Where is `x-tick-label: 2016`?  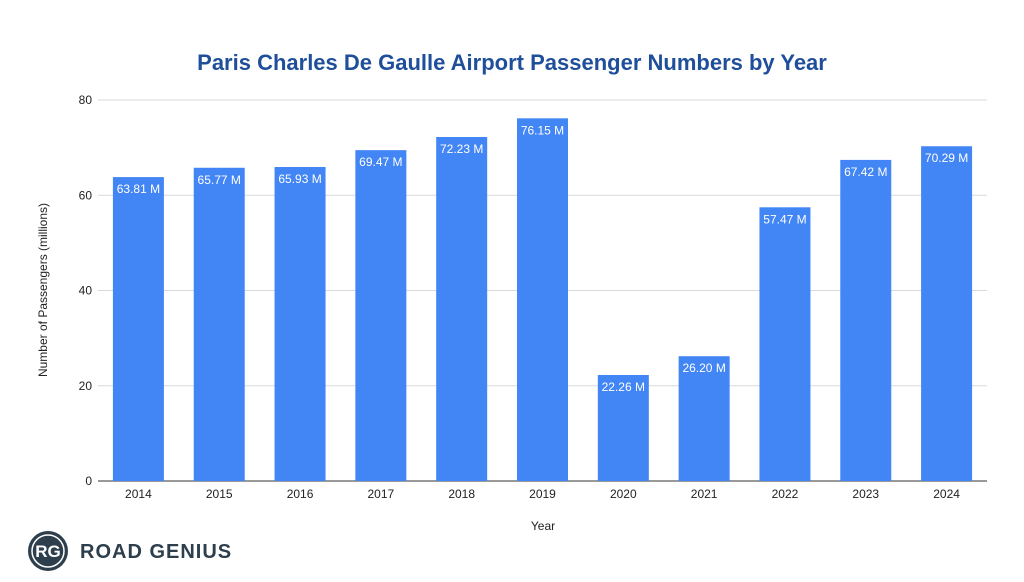 x-tick-label: 2016 is located at coordinates (300, 494).